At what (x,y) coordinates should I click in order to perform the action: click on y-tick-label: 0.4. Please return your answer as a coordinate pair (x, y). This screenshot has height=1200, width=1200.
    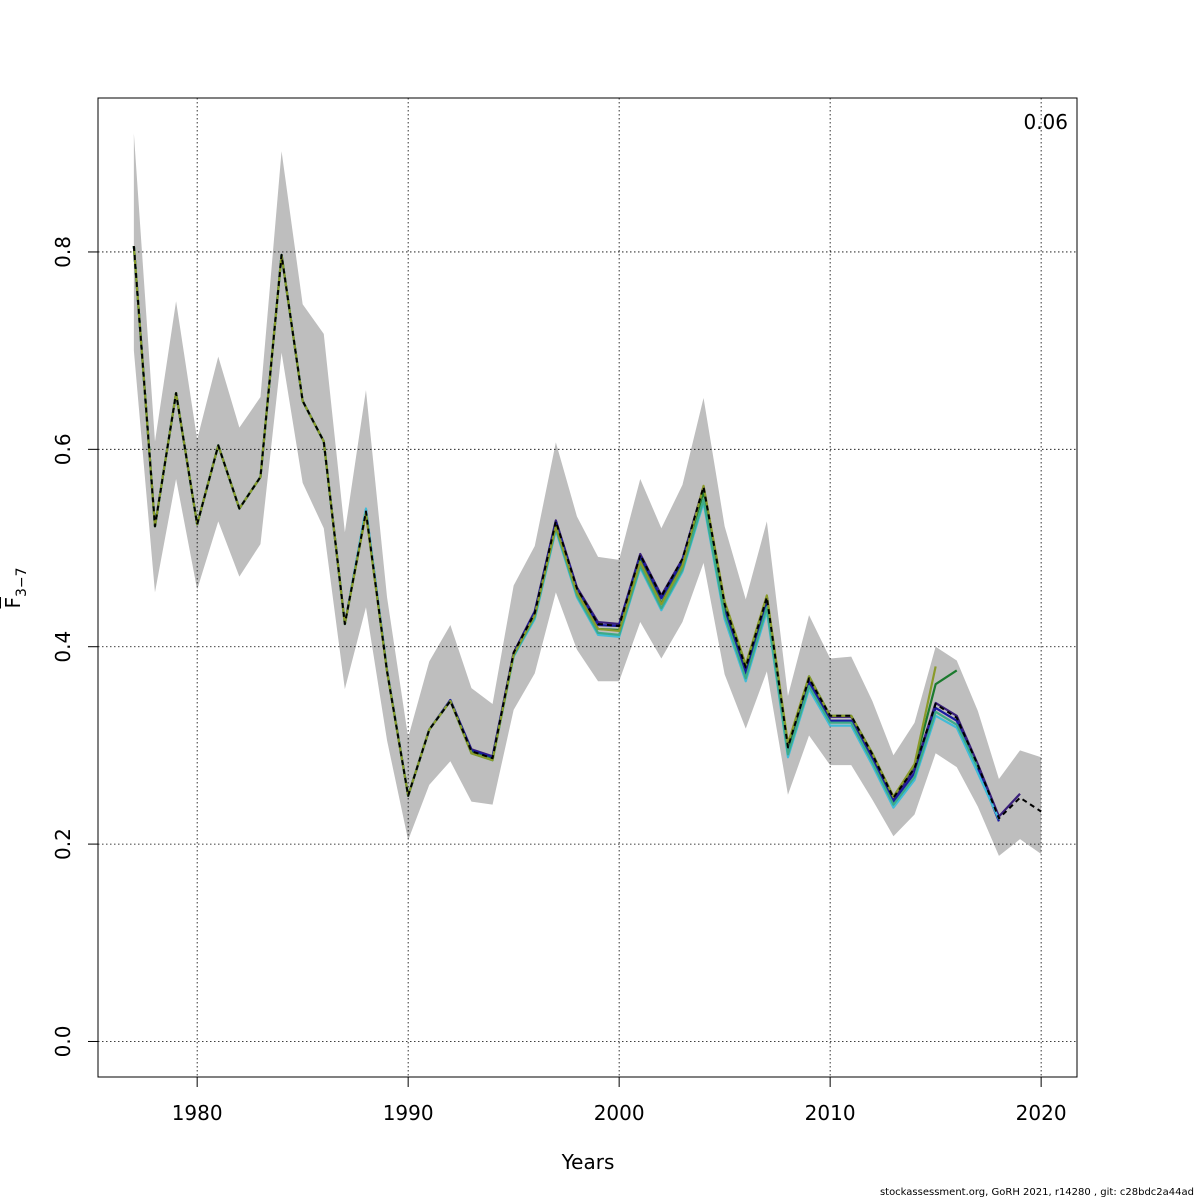
    Looking at the image, I should click on (63, 647).